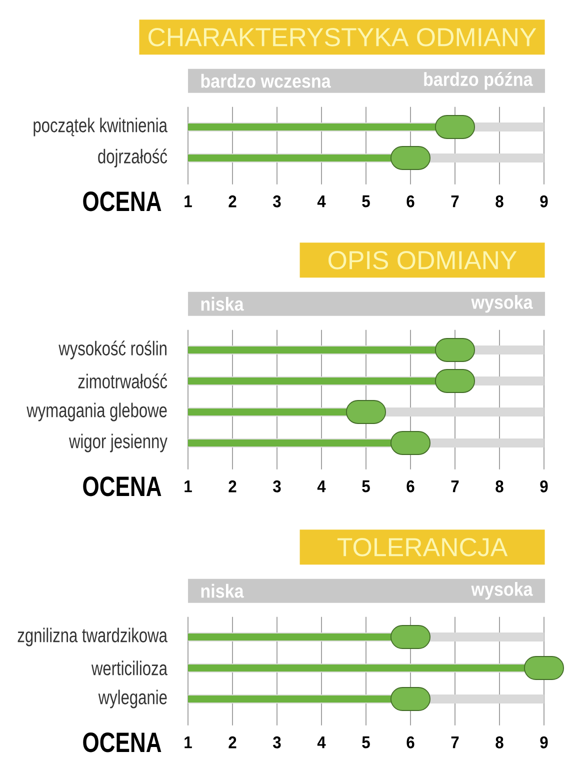 The image size is (575, 761). Describe the element at coordinates (112, 350) in the screenshot. I see `y-tick-label: wysokość roślin` at that location.